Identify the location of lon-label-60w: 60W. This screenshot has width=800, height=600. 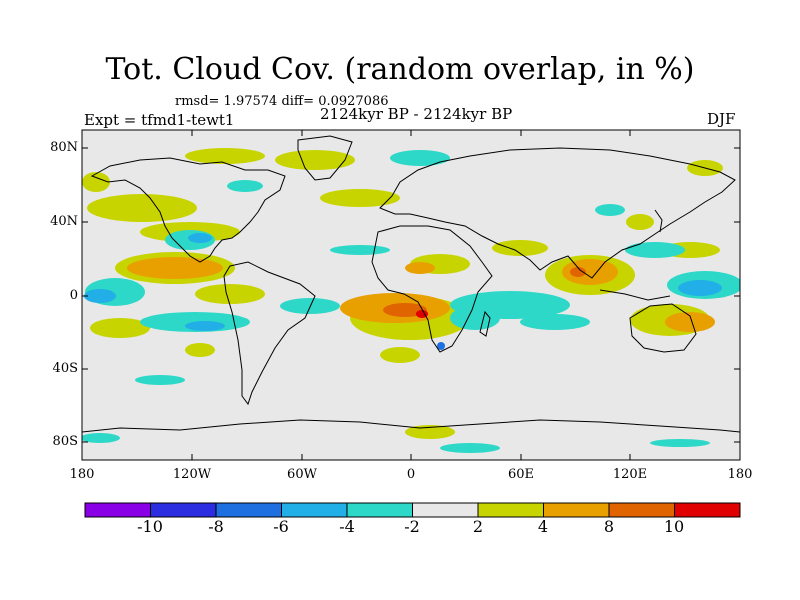
(302, 474).